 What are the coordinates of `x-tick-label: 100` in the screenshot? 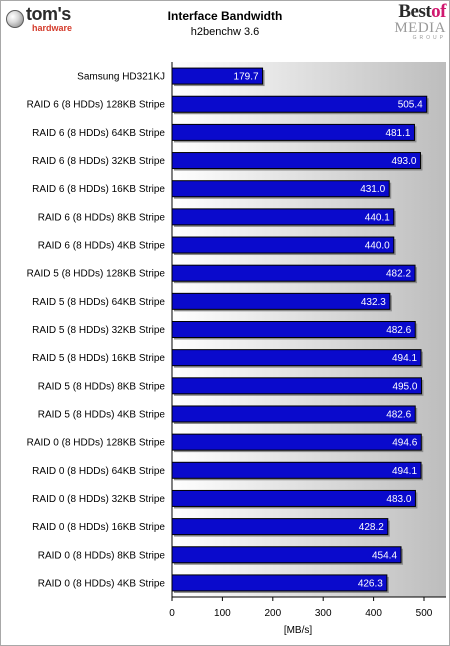 It's located at (222, 613).